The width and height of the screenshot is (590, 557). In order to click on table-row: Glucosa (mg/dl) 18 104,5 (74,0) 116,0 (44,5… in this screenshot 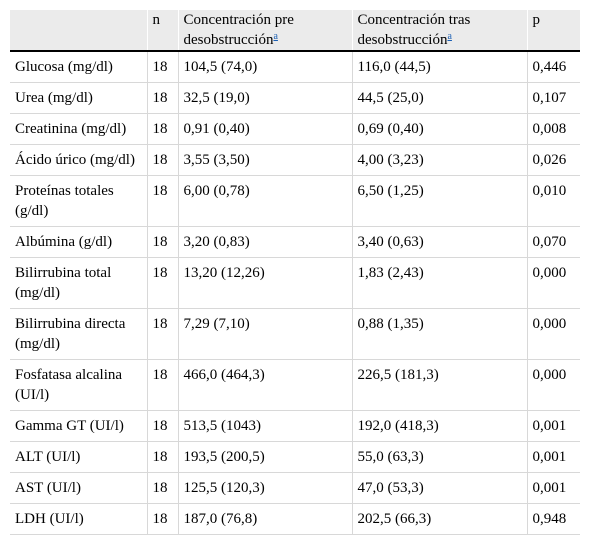, I will do `click(295, 67)`.